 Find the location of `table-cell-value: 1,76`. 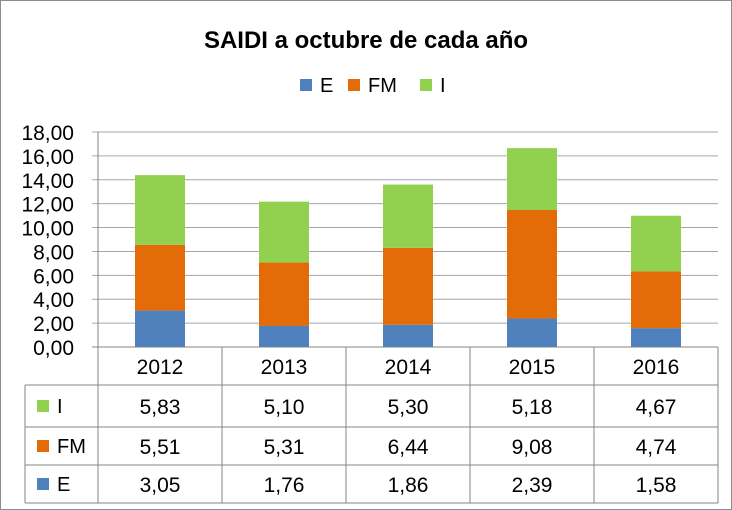

table-cell-value: 1,76 is located at coordinates (284, 485).